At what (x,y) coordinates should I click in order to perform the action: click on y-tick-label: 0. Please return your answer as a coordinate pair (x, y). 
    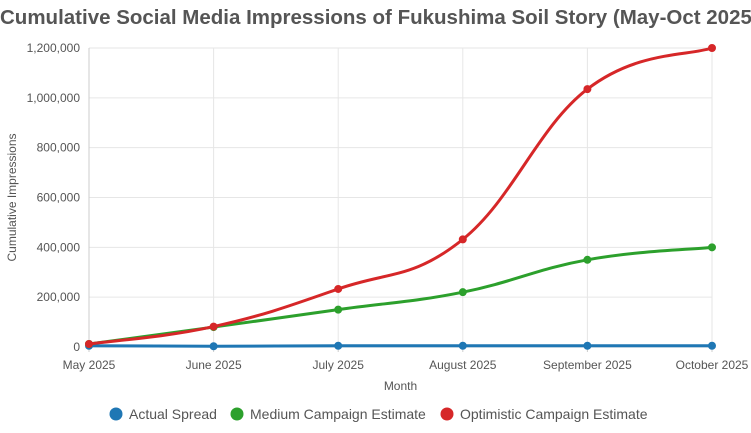
    Looking at the image, I should click on (76, 347).